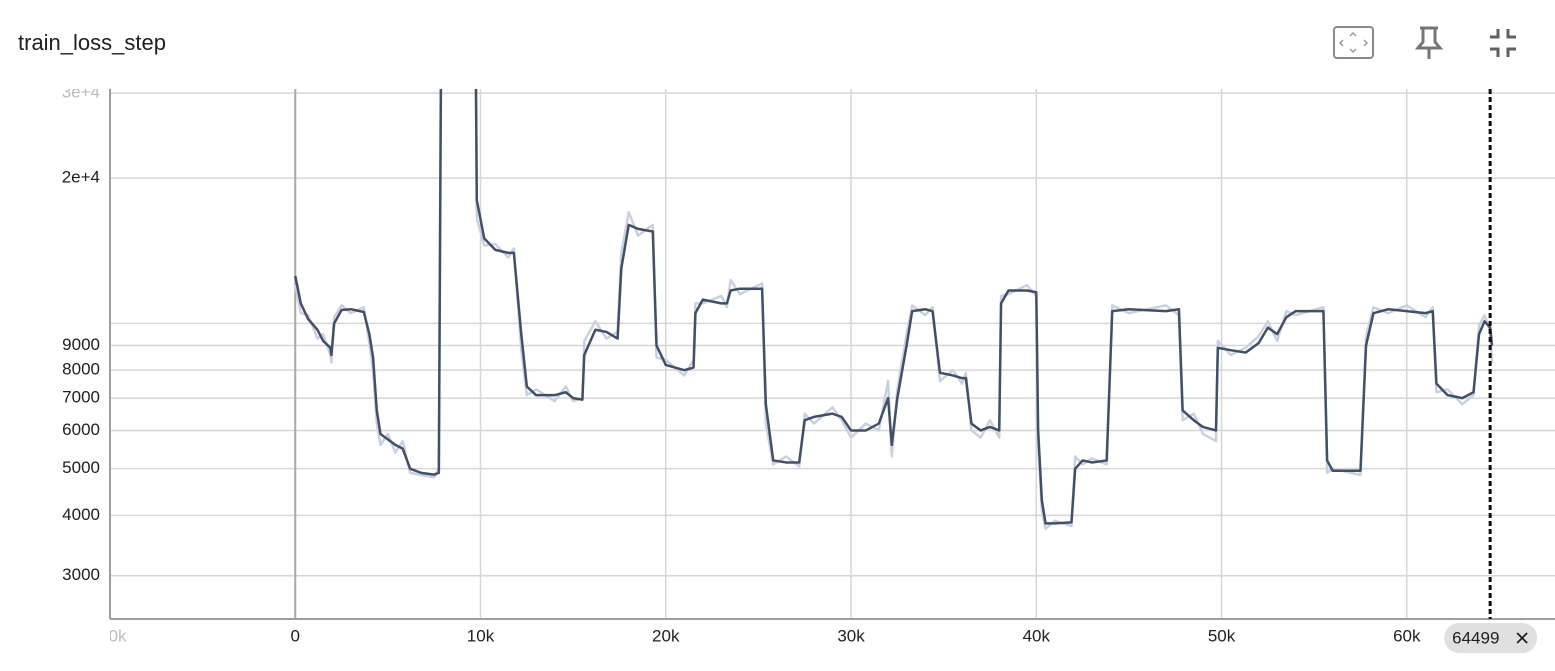  I want to click on fit-button, so click(1353, 42).